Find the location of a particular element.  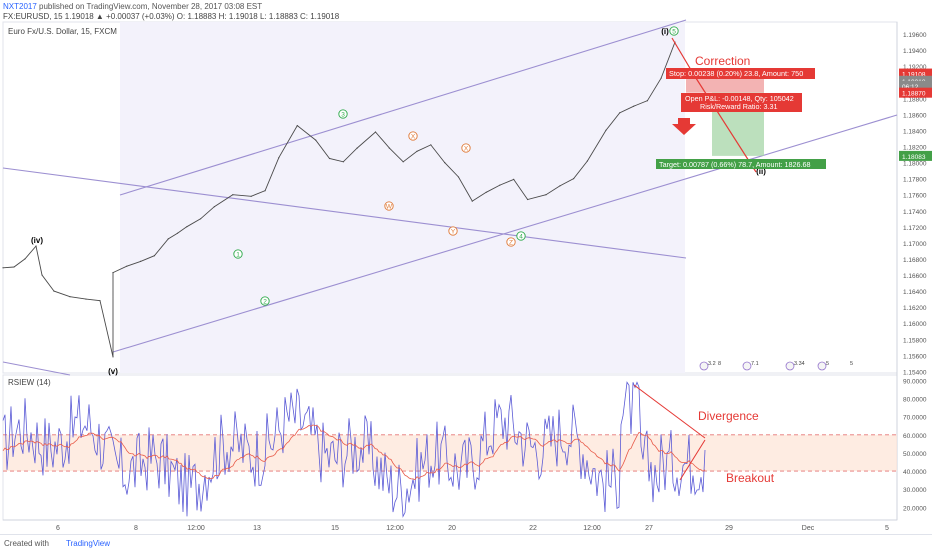

target-box is located at coordinates (741, 164).